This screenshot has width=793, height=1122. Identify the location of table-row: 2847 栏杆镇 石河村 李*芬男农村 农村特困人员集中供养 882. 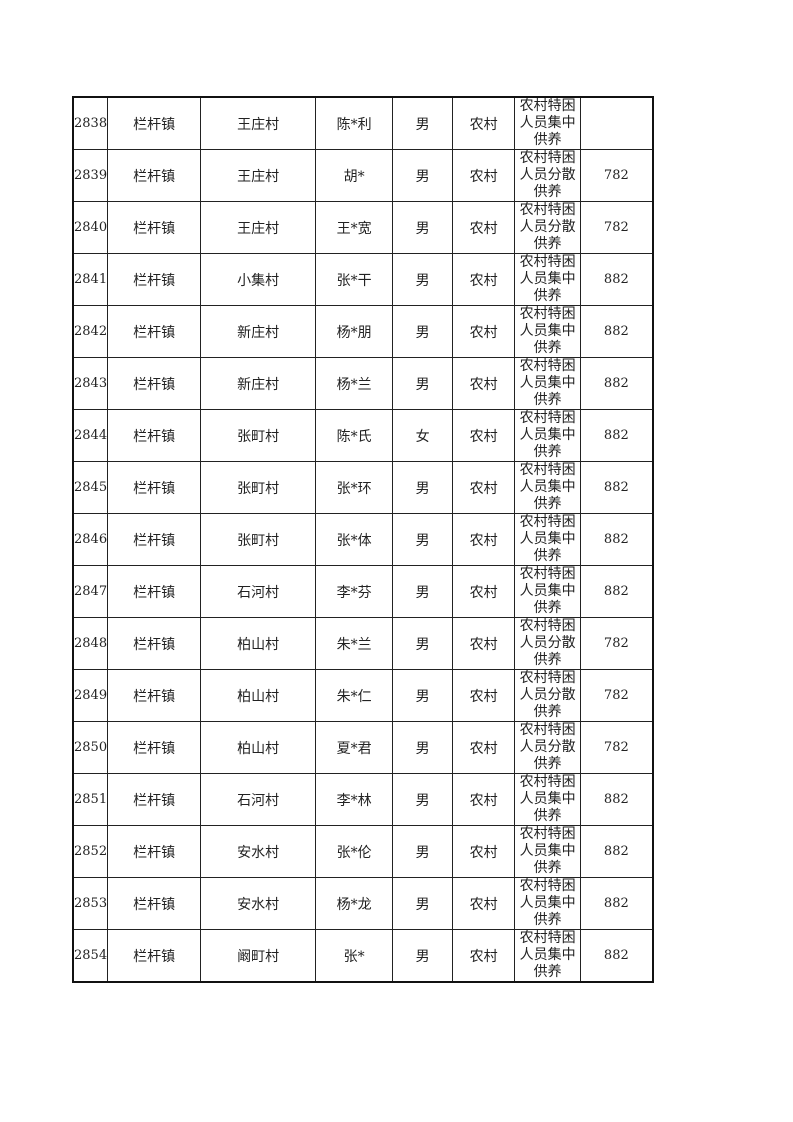
(363, 591).